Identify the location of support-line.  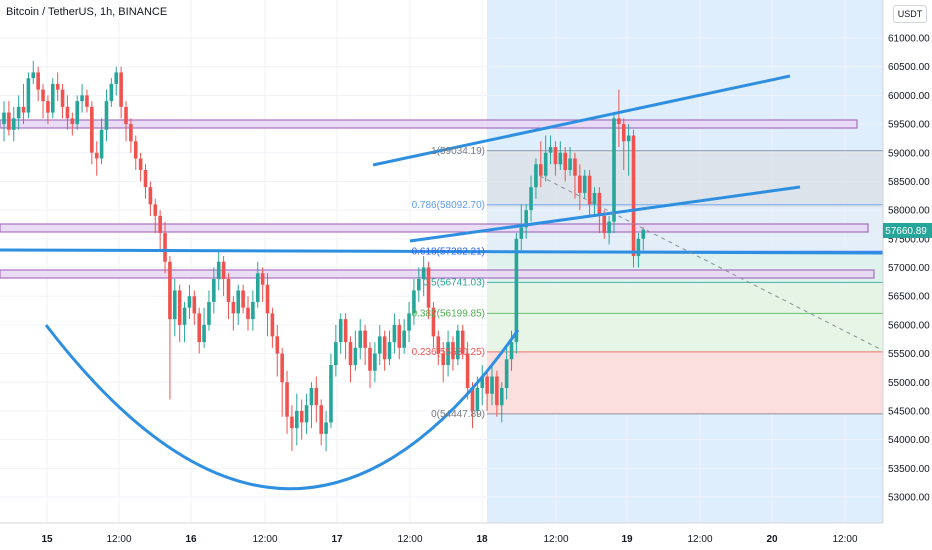
(442, 251).